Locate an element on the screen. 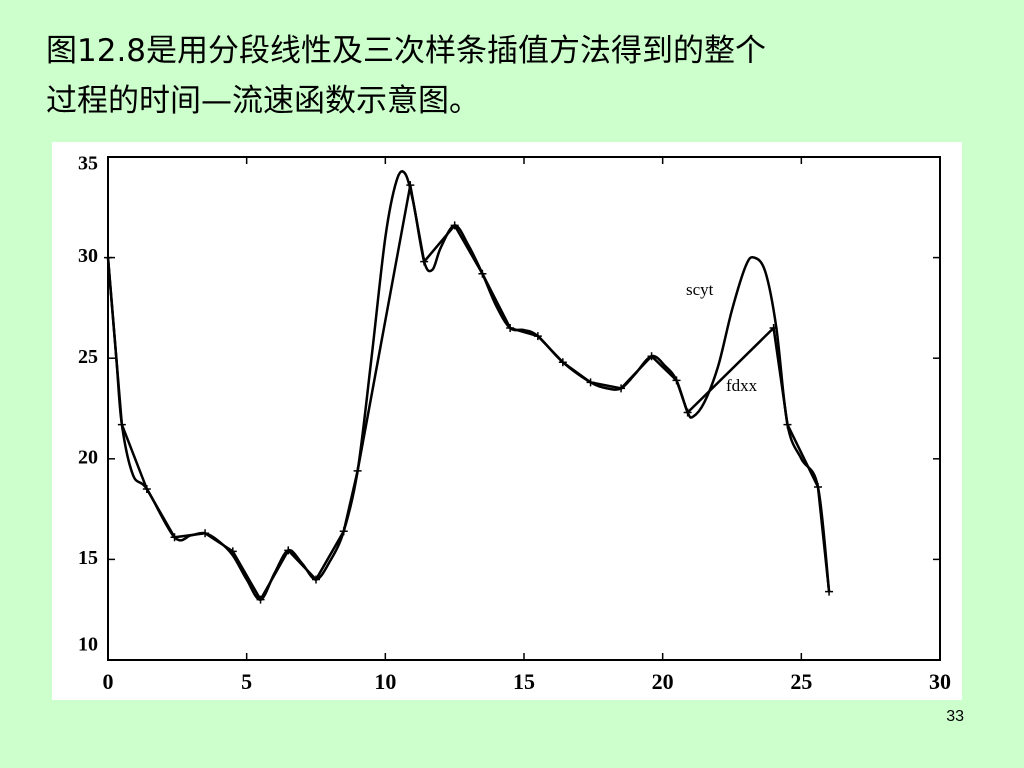 The width and height of the screenshot is (1024, 768). title-line: 过程的时间—流速函数示意图。 is located at coordinates (263, 101).